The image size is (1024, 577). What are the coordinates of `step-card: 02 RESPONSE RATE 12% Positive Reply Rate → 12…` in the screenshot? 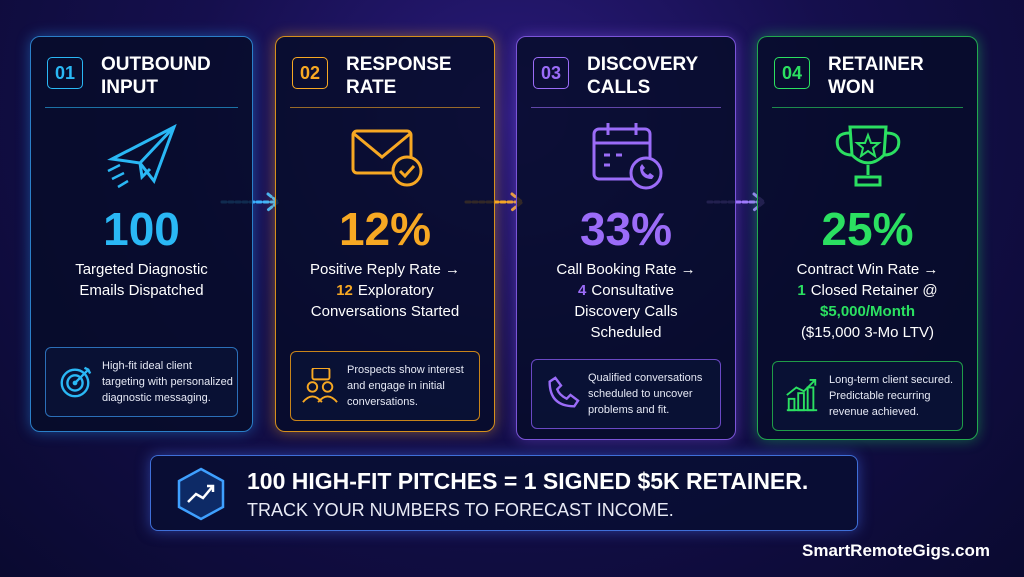 It's located at (385, 234).